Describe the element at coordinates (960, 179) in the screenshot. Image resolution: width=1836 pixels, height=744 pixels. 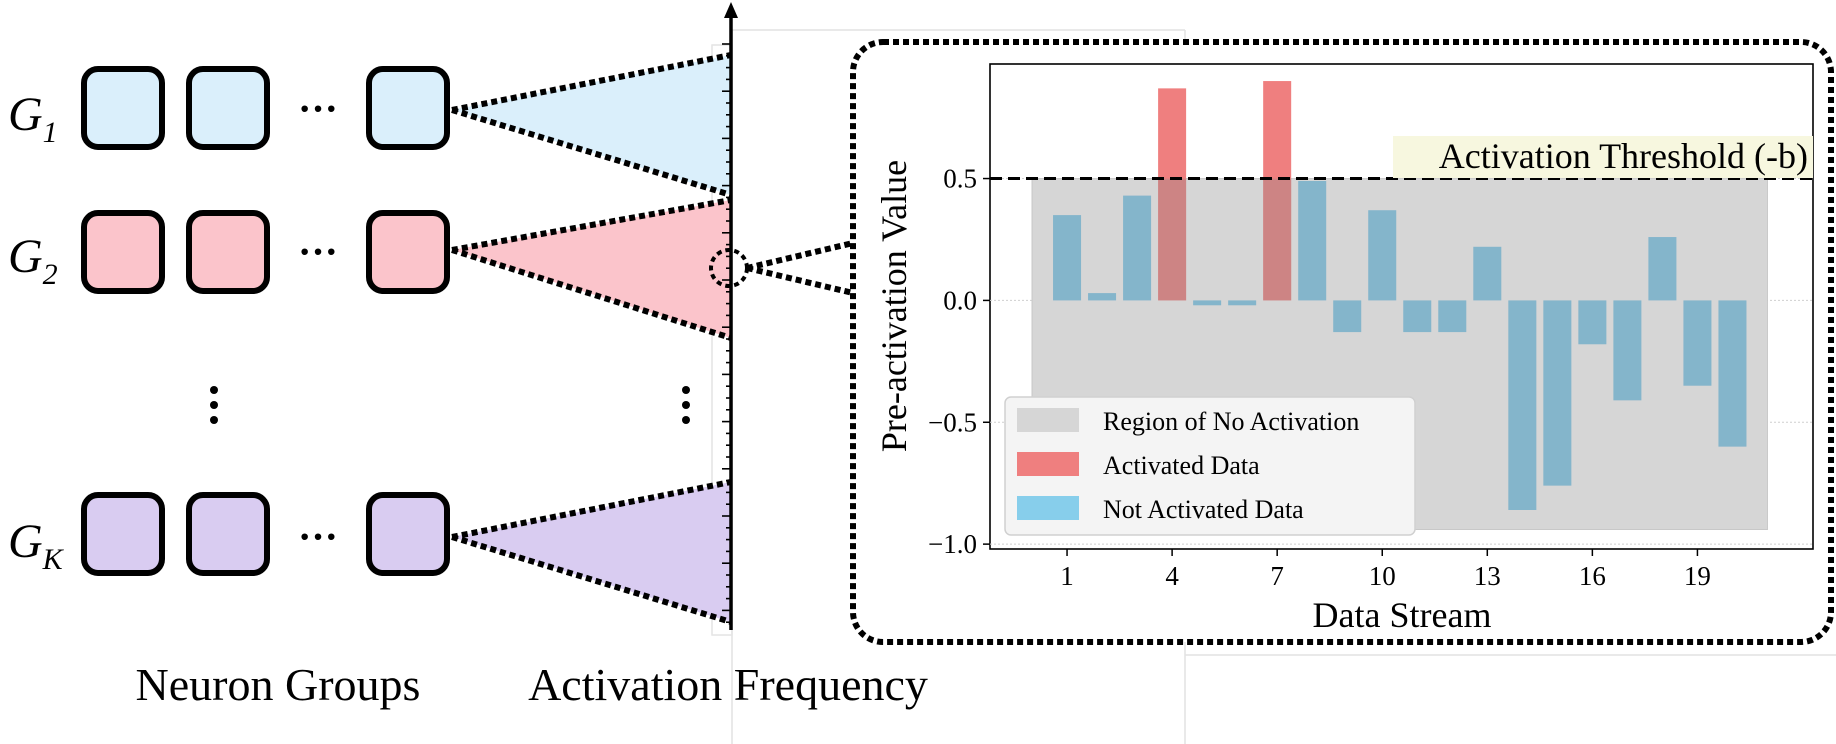
I see `y-tick-label: 0.5` at that location.